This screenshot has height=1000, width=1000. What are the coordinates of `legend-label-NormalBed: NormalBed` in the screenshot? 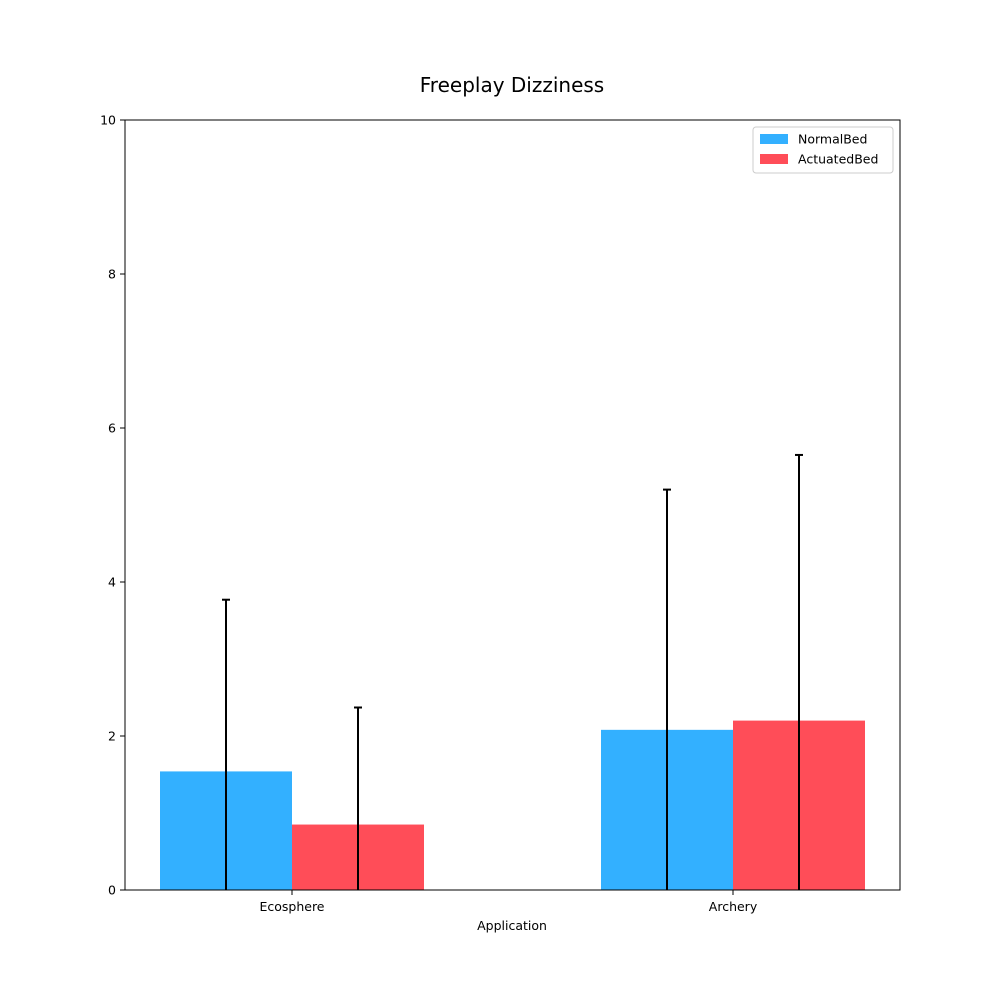 It's located at (832, 139).